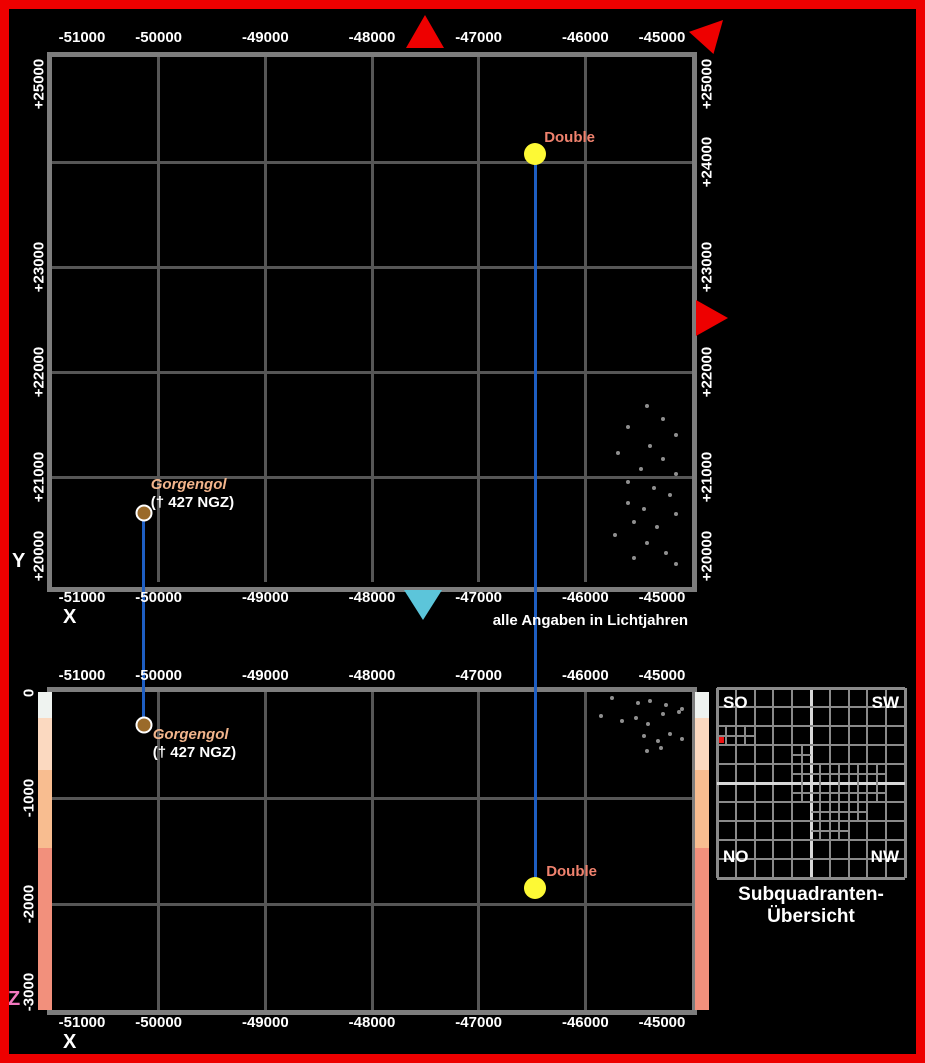 The image size is (925, 1063). I want to click on z-tick-label: -3000, so click(29, 992).